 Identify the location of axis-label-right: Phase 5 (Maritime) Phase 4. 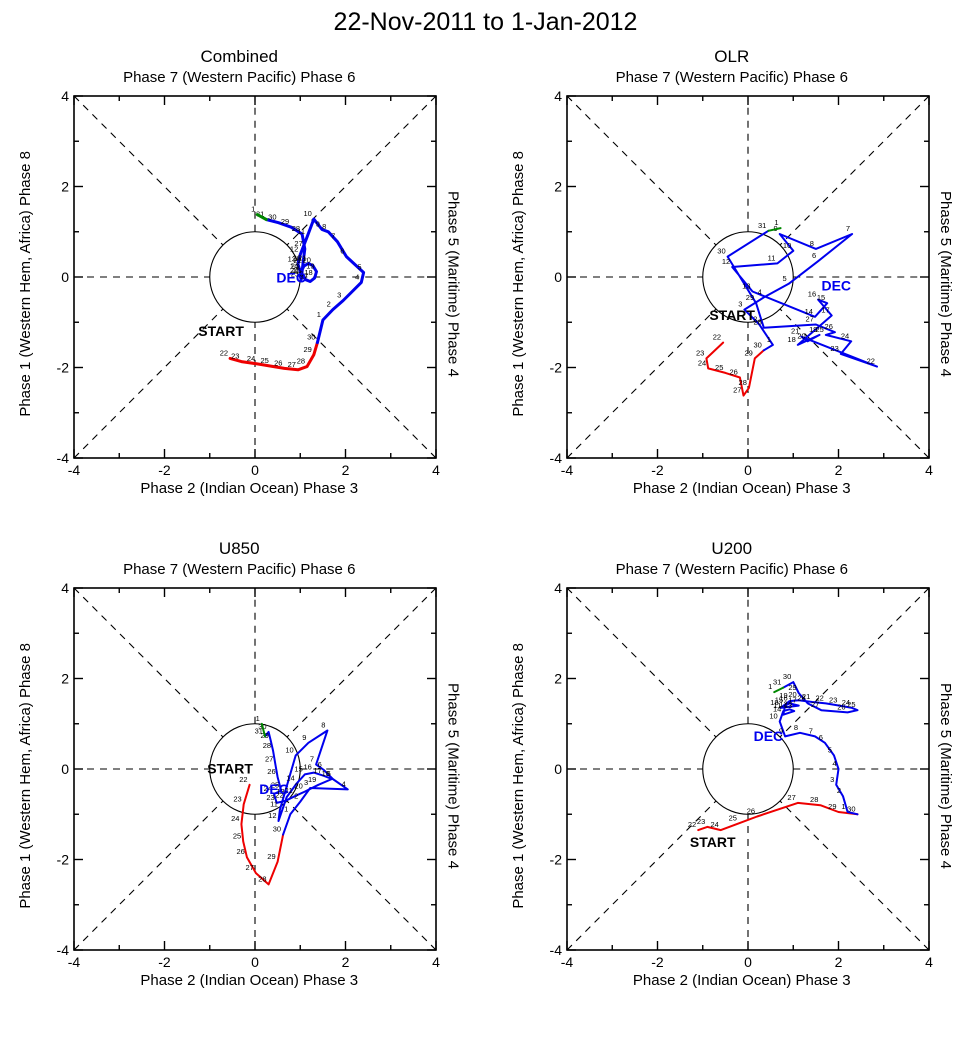
(453, 284).